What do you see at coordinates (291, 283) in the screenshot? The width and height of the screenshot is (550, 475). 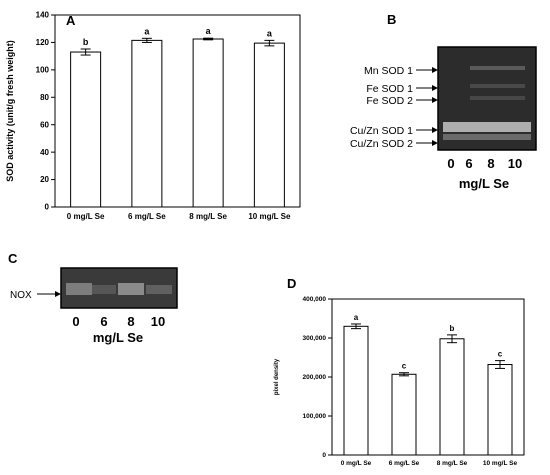 I see `panel-d-letter: D` at bounding box center [291, 283].